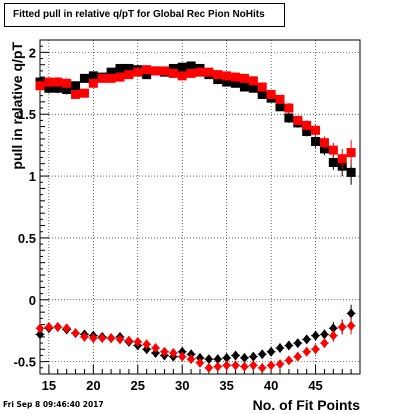 The image size is (400, 414). What do you see at coordinates (138, 385) in the screenshot?
I see `x-tick-label: 25` at bounding box center [138, 385].